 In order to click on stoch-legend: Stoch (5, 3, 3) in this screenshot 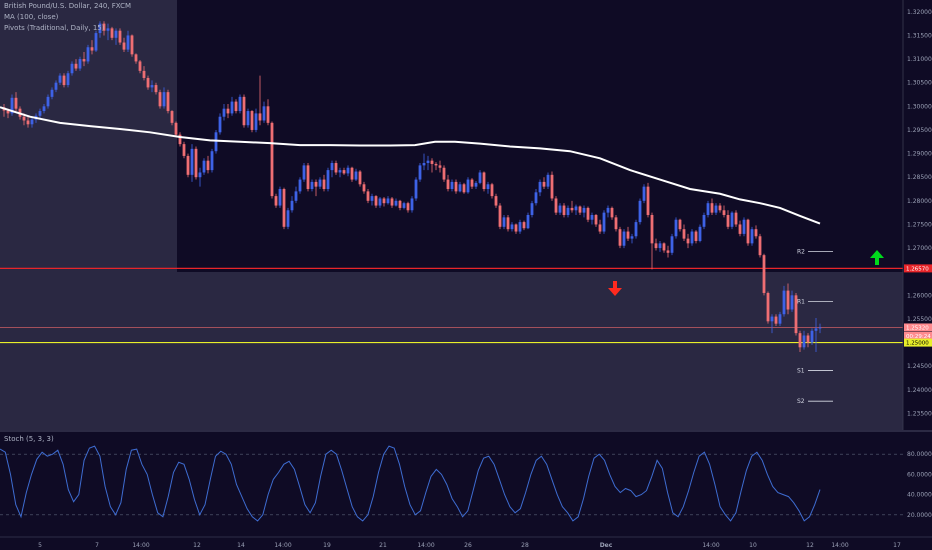, I will do `click(29, 439)`.